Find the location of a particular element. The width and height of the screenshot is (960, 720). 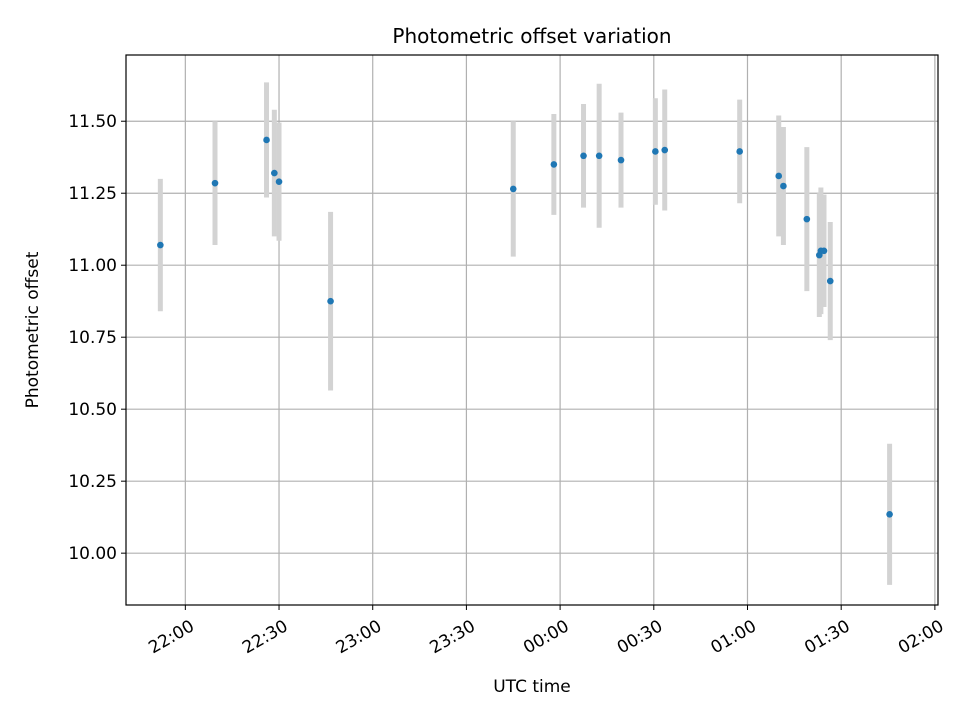

y-tick-label: 11.50 is located at coordinates (92, 122).